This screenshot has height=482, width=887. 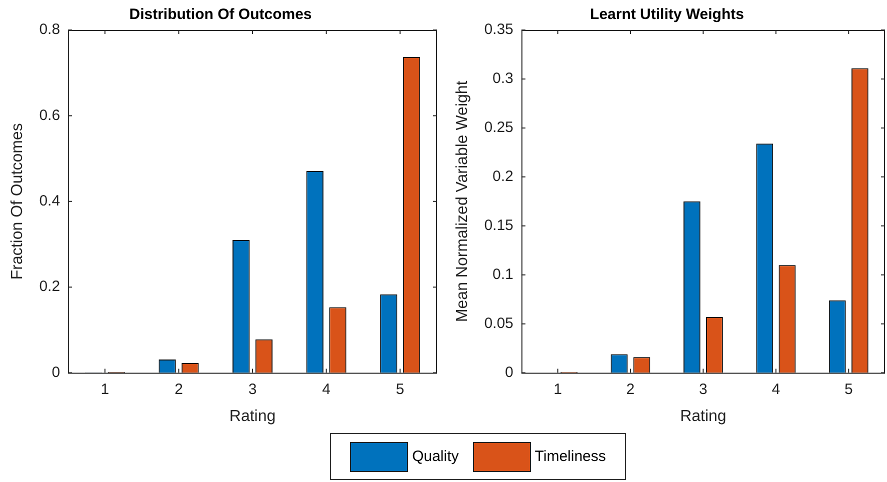 What do you see at coordinates (499, 127) in the screenshot?
I see `y-tick-label: 0.25` at bounding box center [499, 127].